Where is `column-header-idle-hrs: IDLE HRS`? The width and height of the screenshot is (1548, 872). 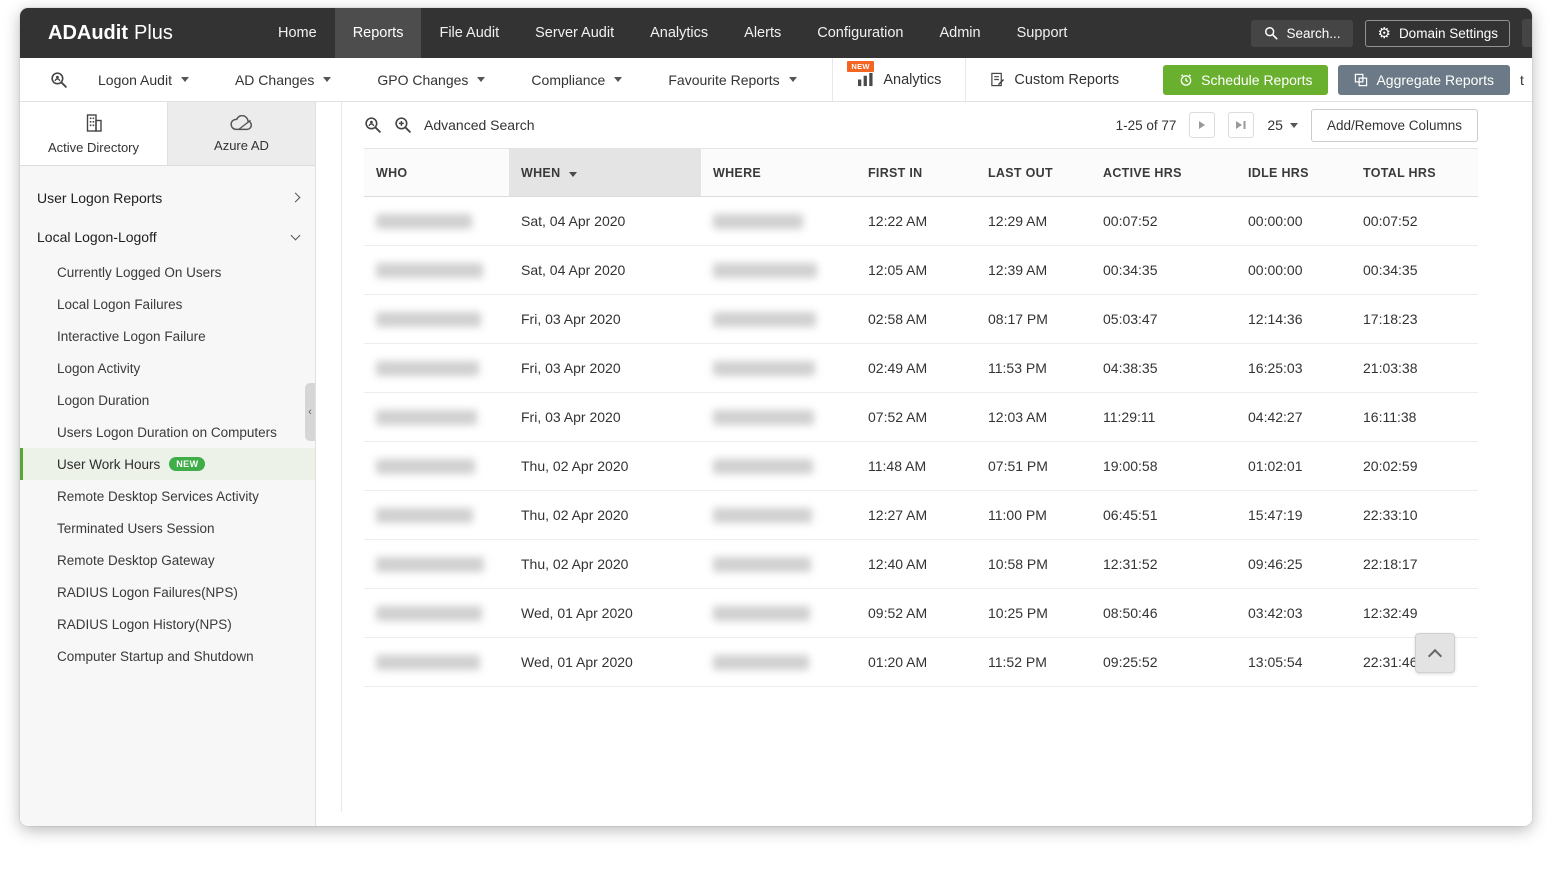 column-header-idle-hrs: IDLE HRS is located at coordinates (1293, 172).